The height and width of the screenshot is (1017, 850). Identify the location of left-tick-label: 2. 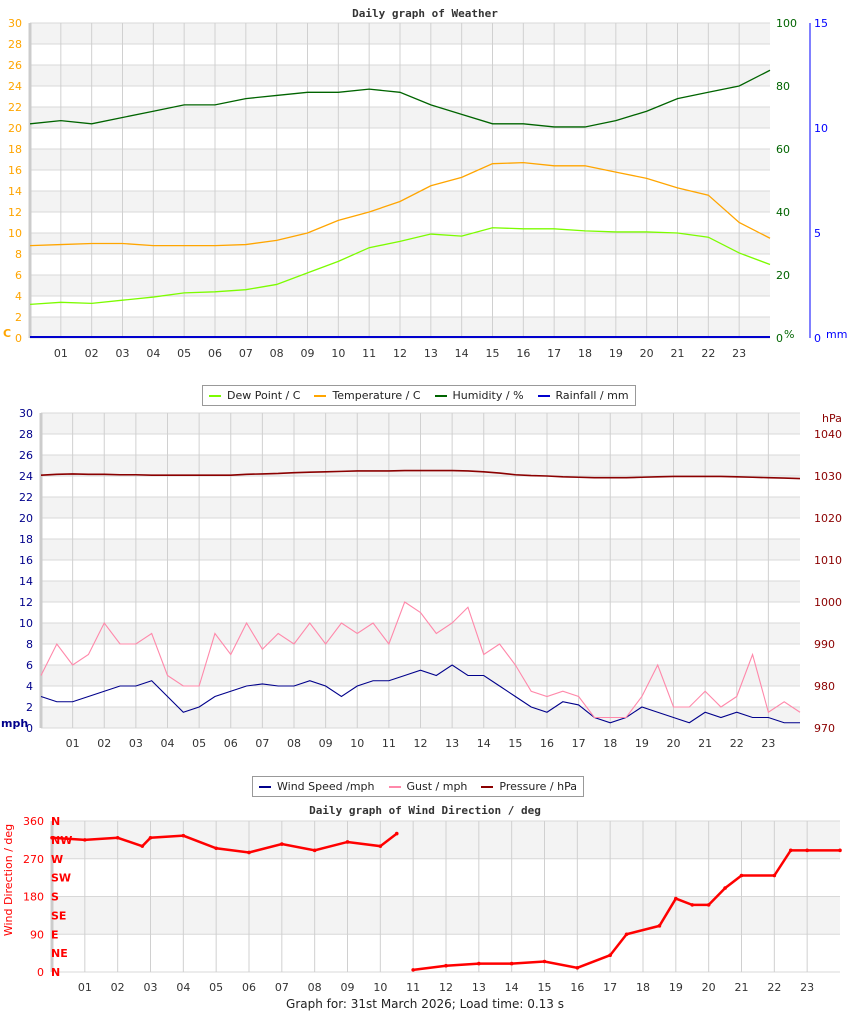
(18, 317).